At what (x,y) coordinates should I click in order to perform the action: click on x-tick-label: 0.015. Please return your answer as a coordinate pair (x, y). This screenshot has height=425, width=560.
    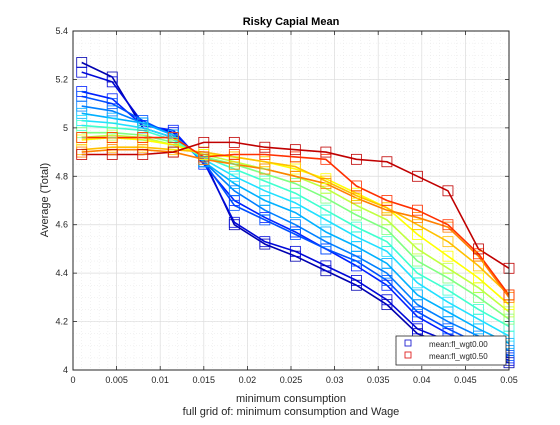
    Looking at the image, I should click on (204, 380).